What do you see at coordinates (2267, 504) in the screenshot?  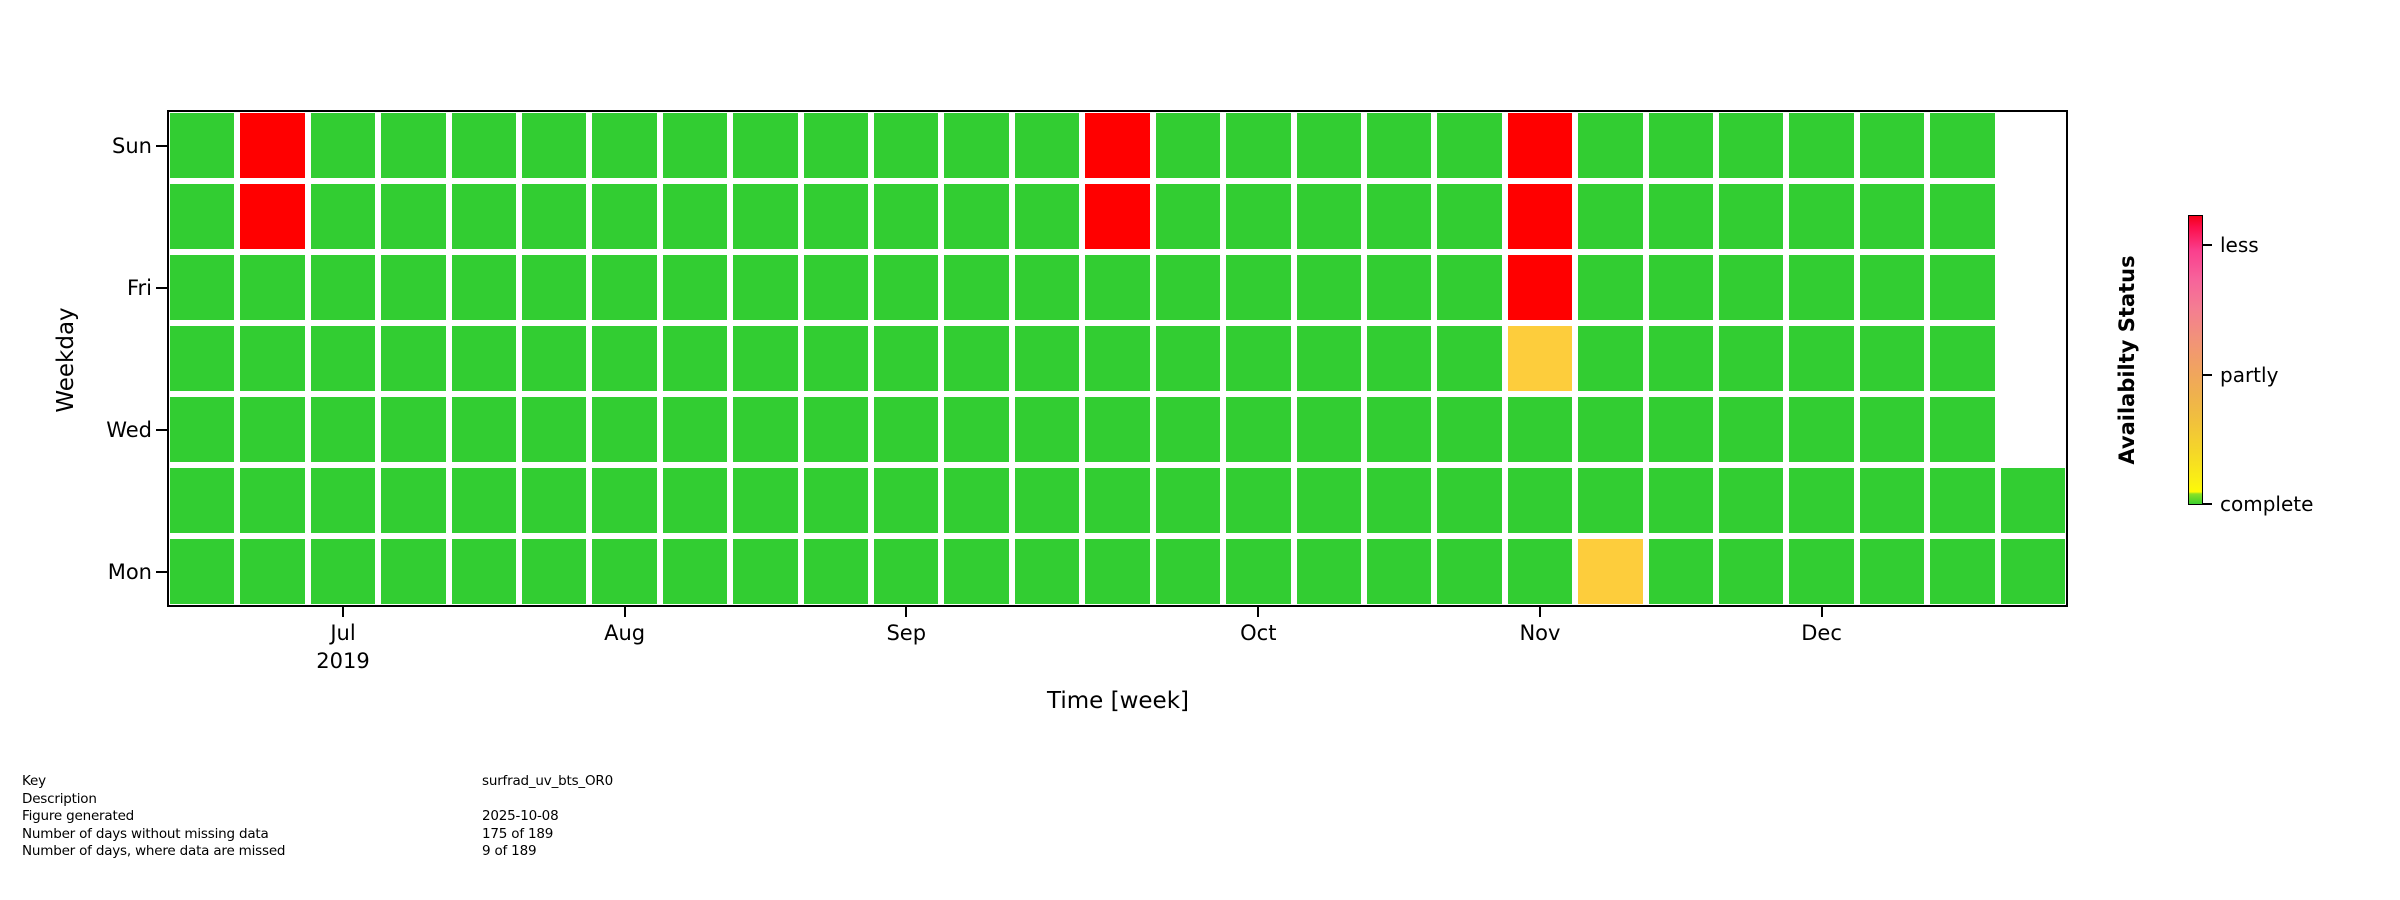 I see `colorbar-tick-label: complete` at bounding box center [2267, 504].